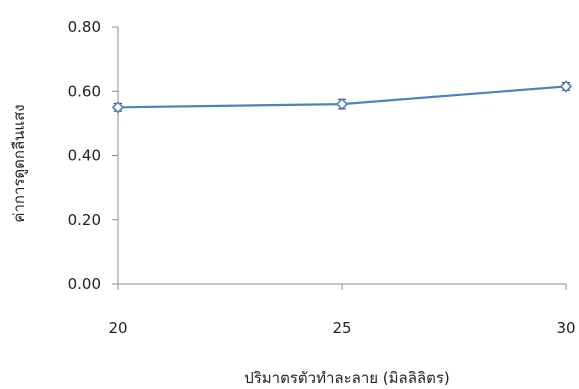 The height and width of the screenshot is (389, 579). What do you see at coordinates (117, 328) in the screenshot?
I see `x-tick-label: 20` at bounding box center [117, 328].